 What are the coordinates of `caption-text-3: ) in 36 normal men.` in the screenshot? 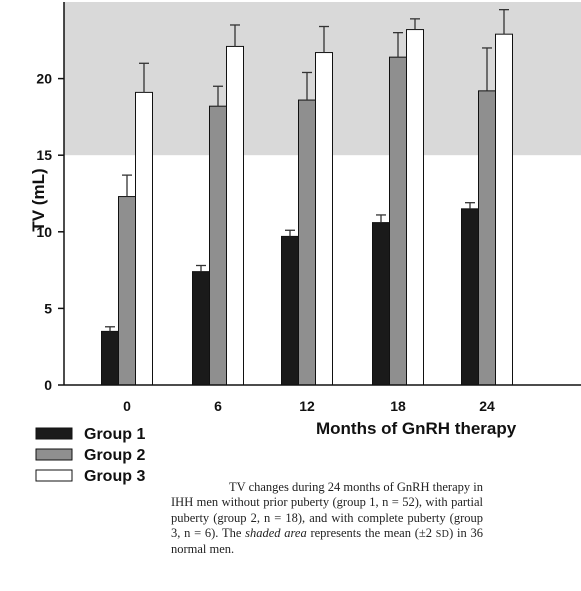 It's located at (327, 541).